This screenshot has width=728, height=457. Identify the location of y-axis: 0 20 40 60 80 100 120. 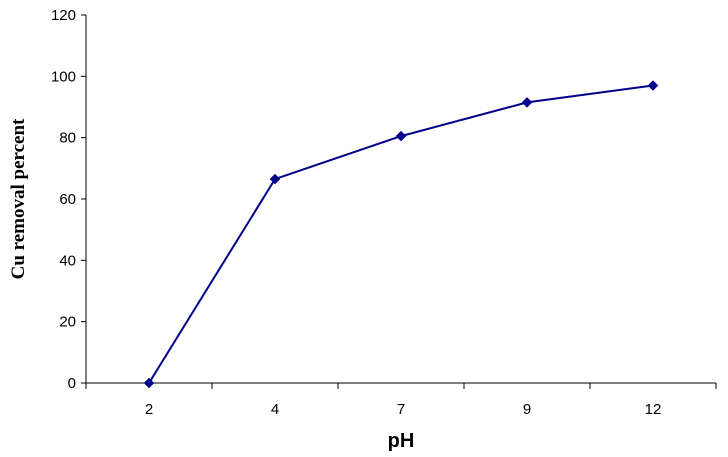
(69, 199).